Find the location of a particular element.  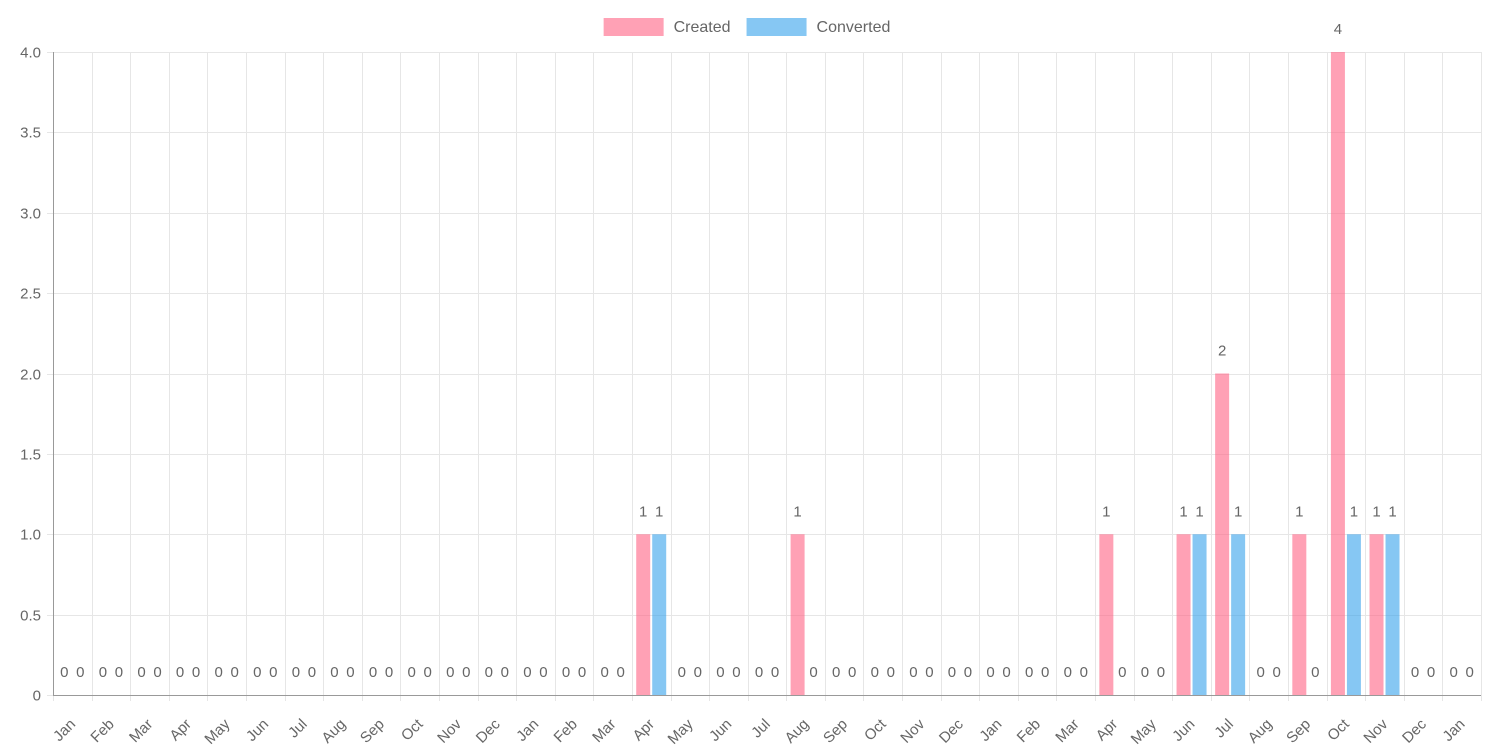

x-tick-label: Aug is located at coordinates (797, 730).